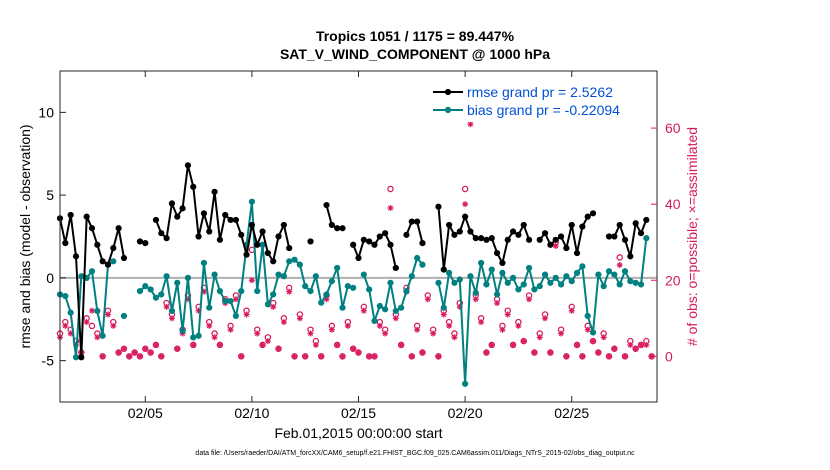  What do you see at coordinates (25, 236) in the screenshot?
I see `y-axis-label: rmse and bias (model - observation)` at bounding box center [25, 236].